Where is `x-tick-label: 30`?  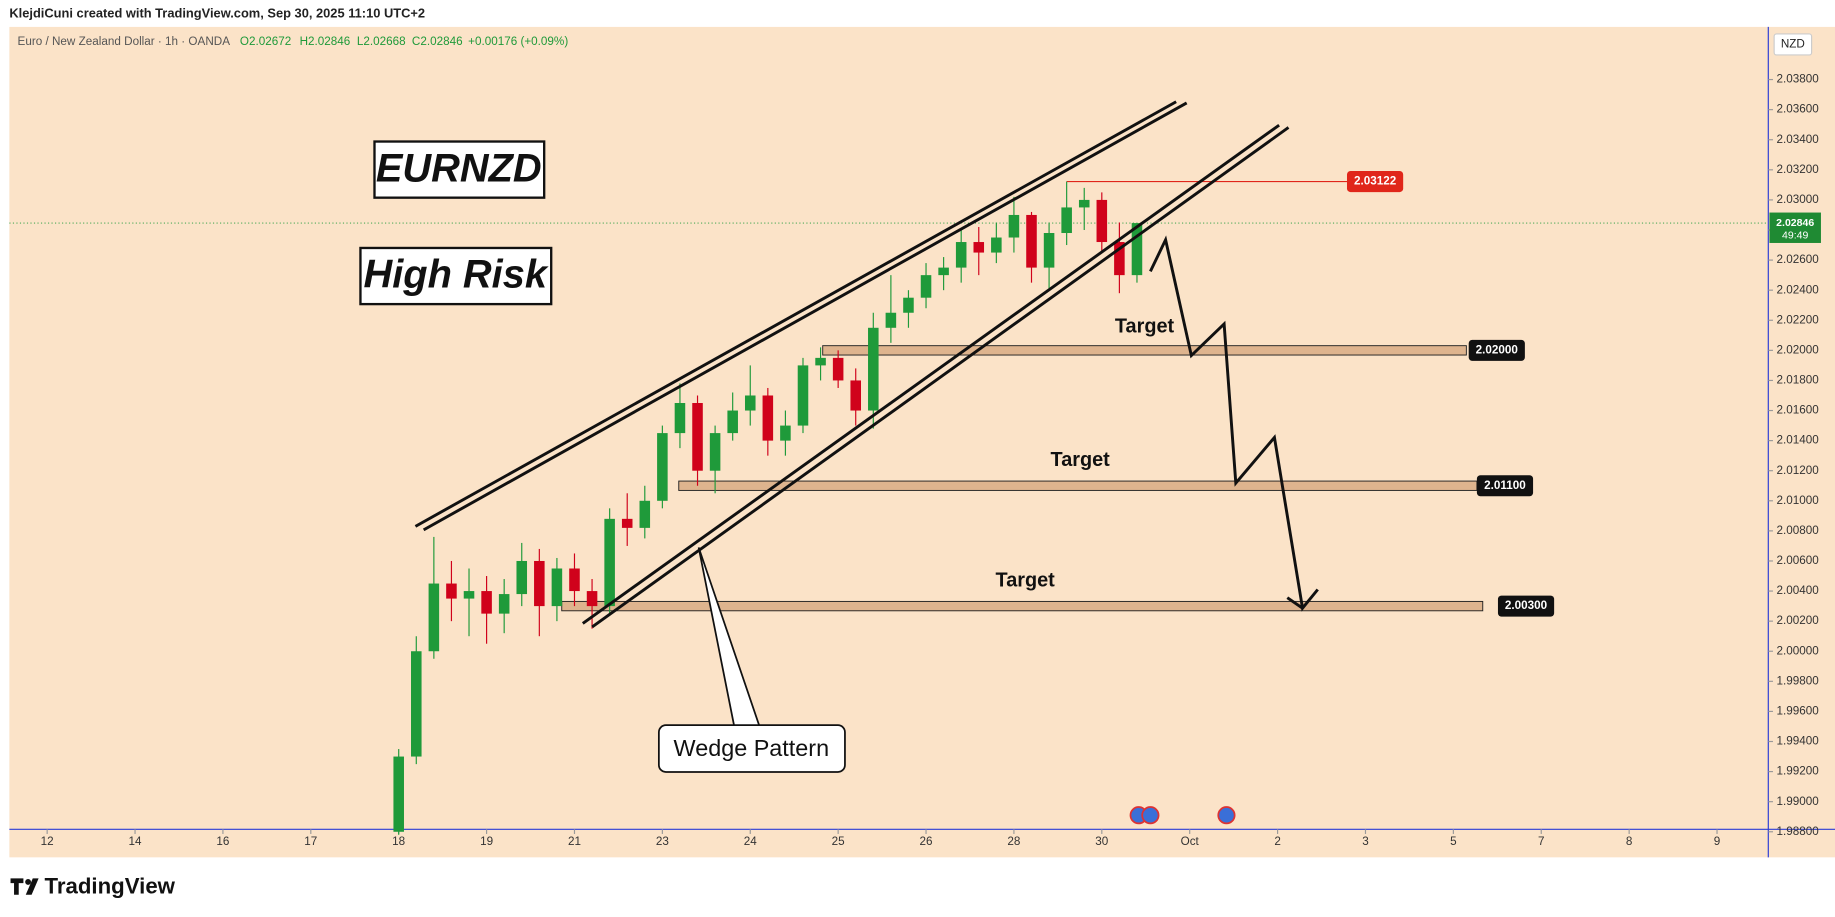
x-tick-label: 30 is located at coordinates (1102, 841).